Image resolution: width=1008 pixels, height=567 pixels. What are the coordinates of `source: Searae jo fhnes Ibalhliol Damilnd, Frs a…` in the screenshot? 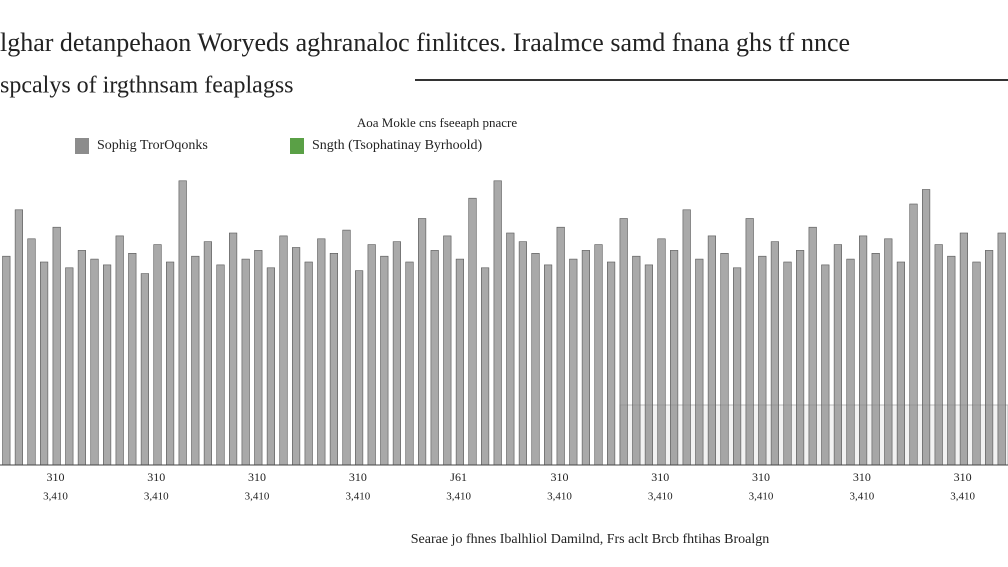 It's located at (590, 539).